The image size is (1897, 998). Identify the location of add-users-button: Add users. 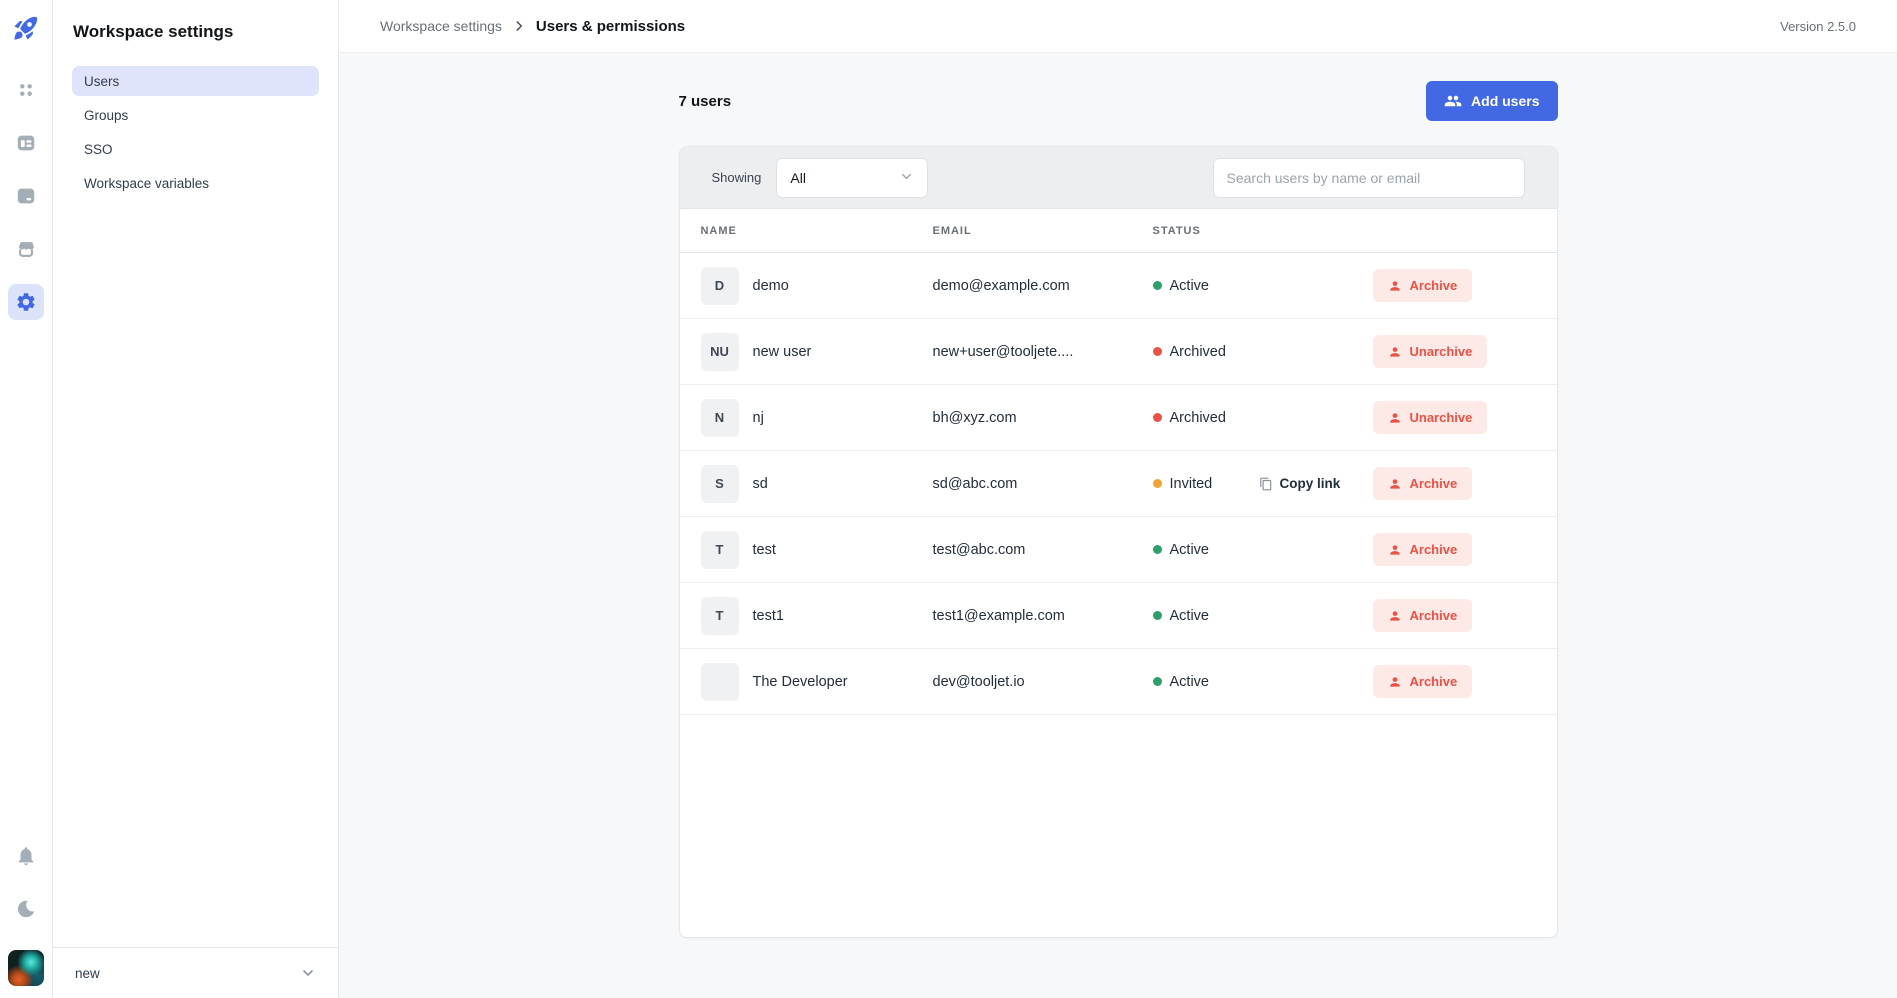
(1492, 101).